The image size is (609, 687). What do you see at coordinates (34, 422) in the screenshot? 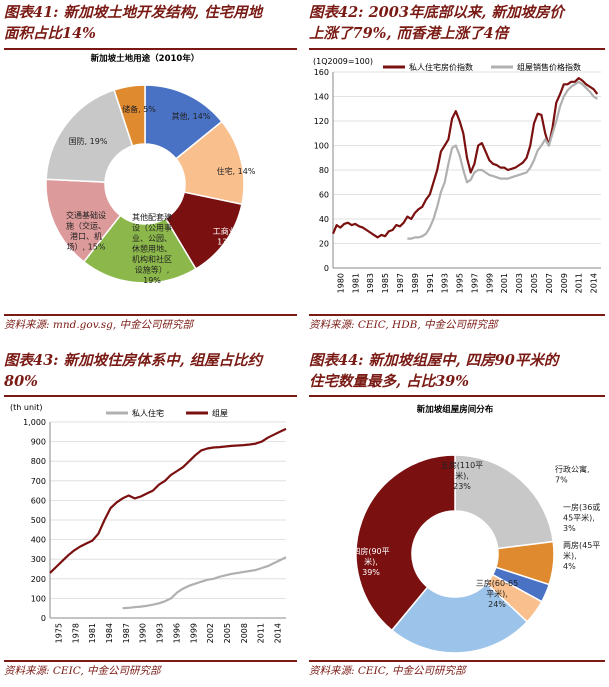
I see `y-tick-label: 1,000` at bounding box center [34, 422].